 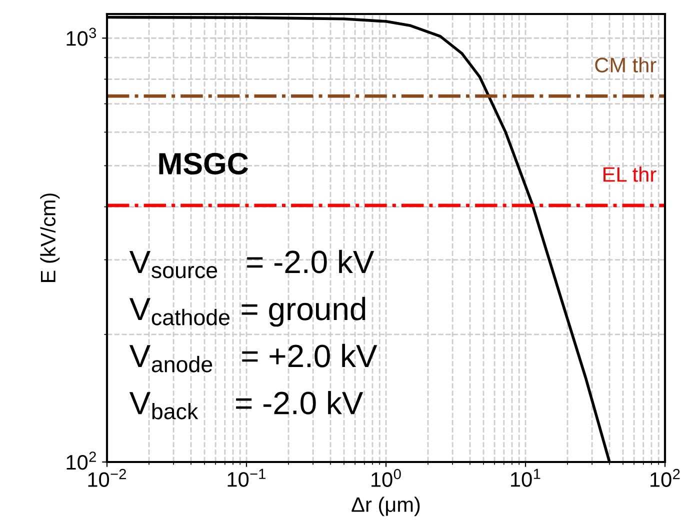 I want to click on annotation: MSGC, so click(x=203, y=163).